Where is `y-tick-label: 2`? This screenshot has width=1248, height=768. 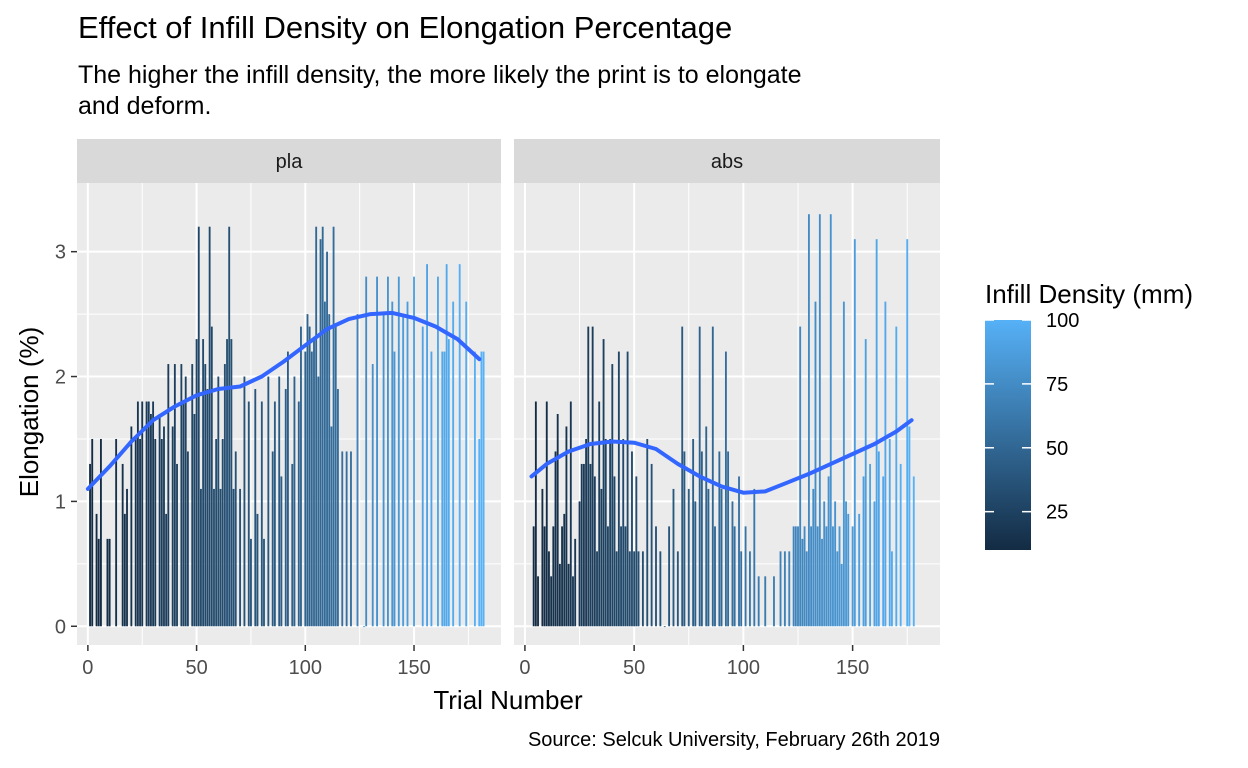 y-tick-label: 2 is located at coordinates (60, 378).